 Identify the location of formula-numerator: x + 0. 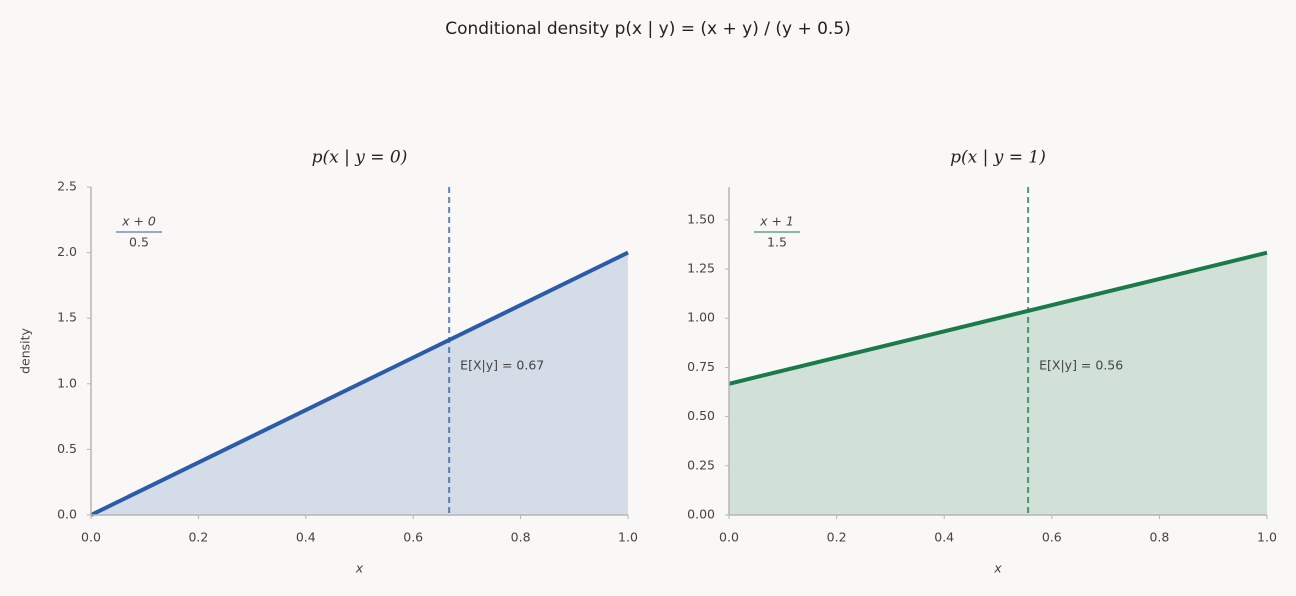
(138, 221).